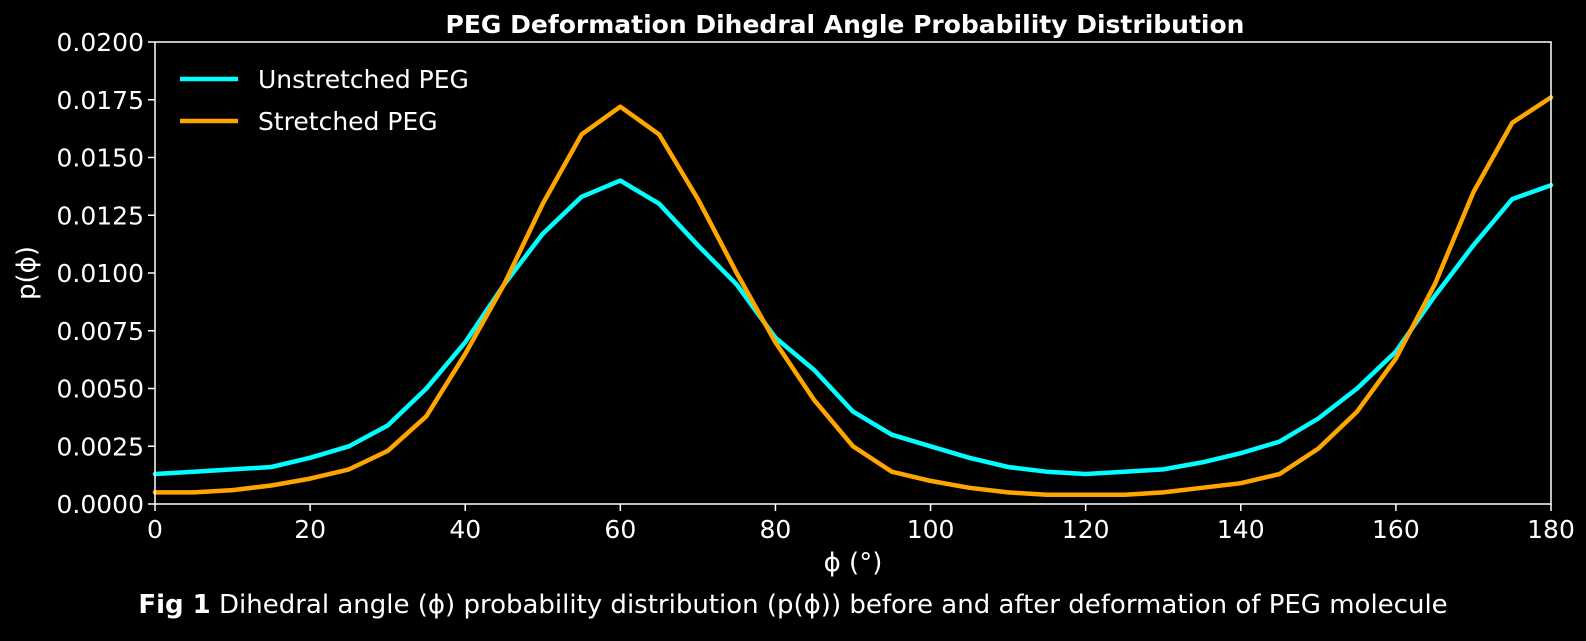  What do you see at coordinates (620, 529) in the screenshot?
I see `x-tick-label: 60` at bounding box center [620, 529].